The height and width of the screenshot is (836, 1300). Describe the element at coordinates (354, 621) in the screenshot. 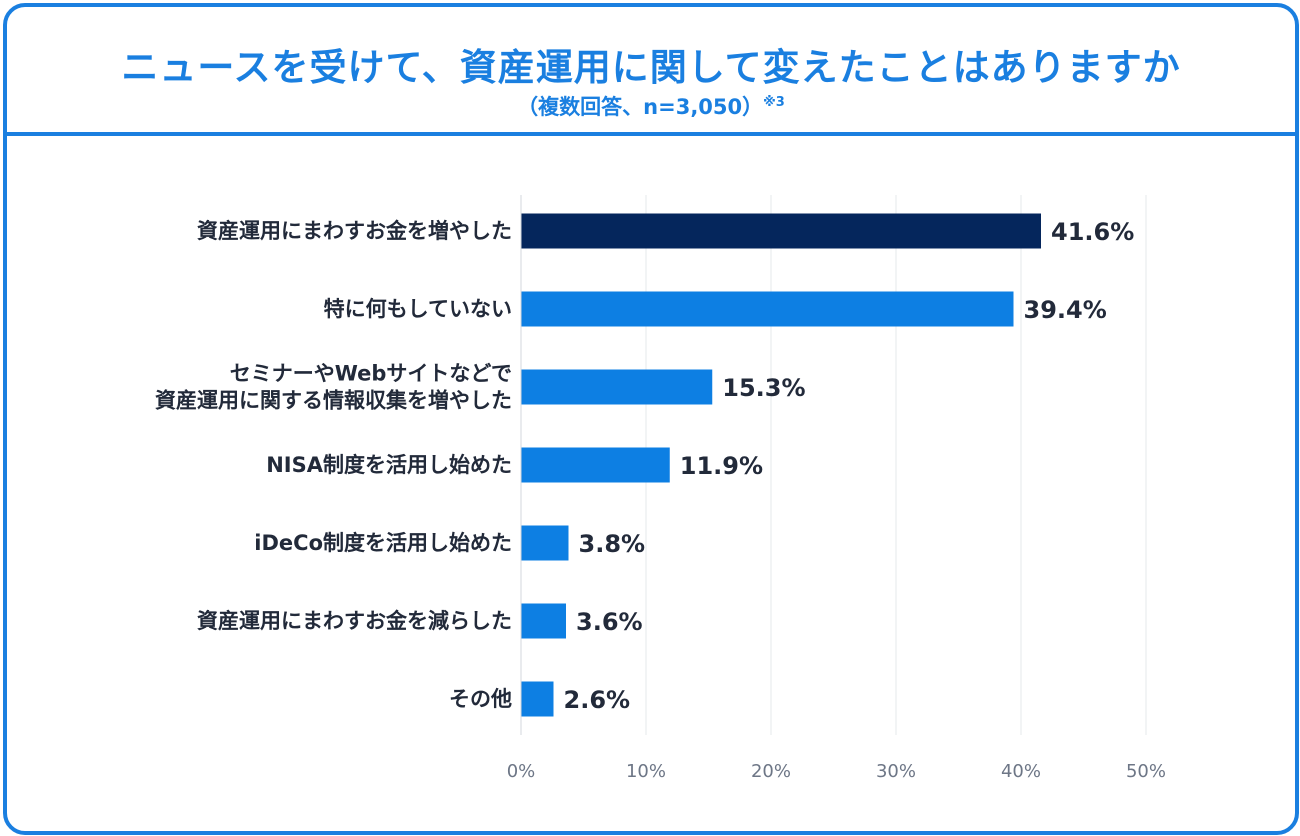

I see `category-label: 資産運用にまわすお金を減らした` at that location.